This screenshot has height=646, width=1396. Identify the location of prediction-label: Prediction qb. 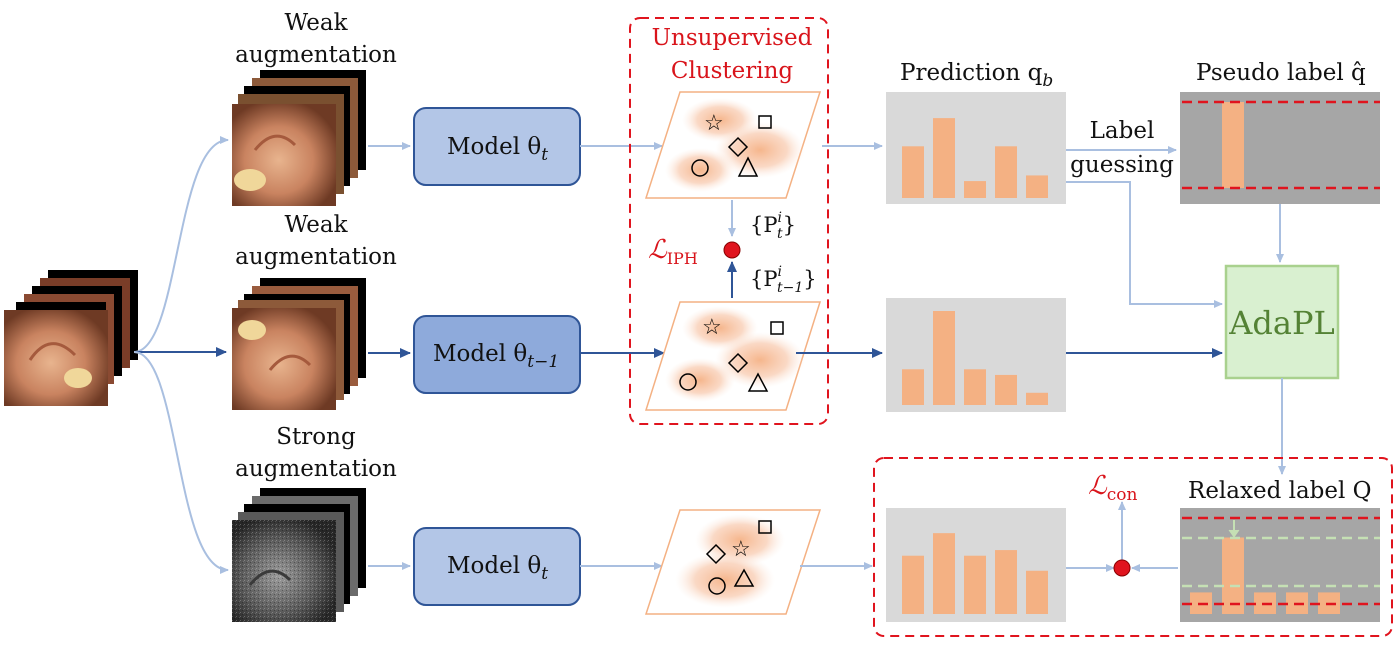
(976, 75).